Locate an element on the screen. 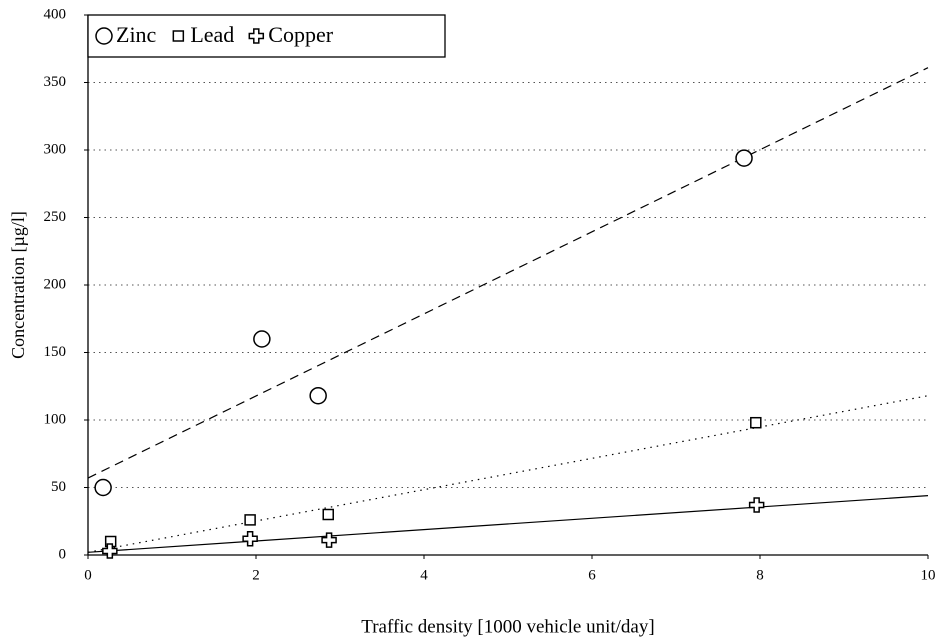 The image size is (941, 641). x-tick-label: 8 is located at coordinates (760, 575).